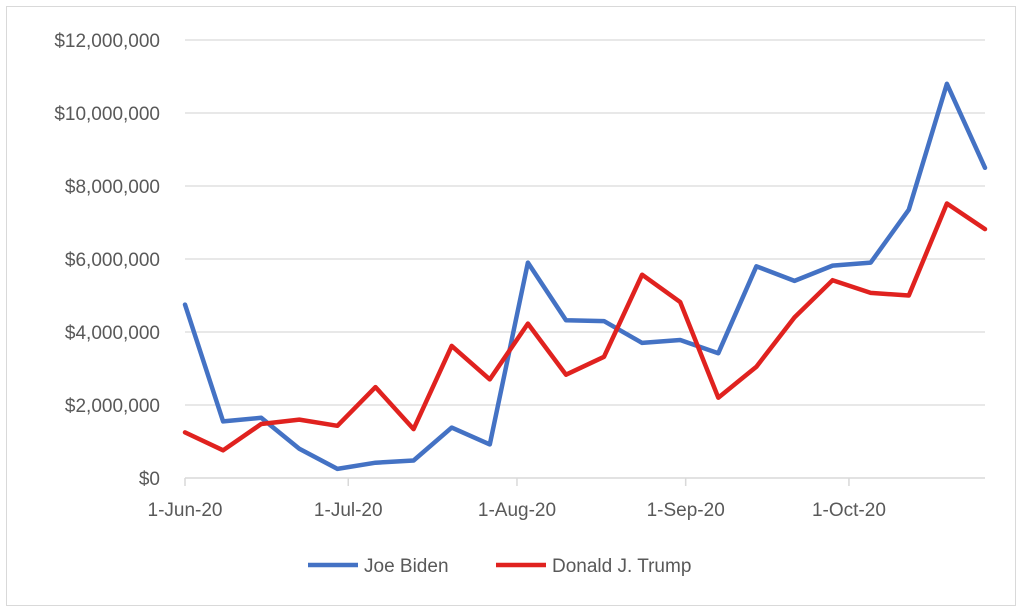 This screenshot has height=614, width=1024. Describe the element at coordinates (107, 114) in the screenshot. I see `y-tick-label: $10,000,000` at that location.